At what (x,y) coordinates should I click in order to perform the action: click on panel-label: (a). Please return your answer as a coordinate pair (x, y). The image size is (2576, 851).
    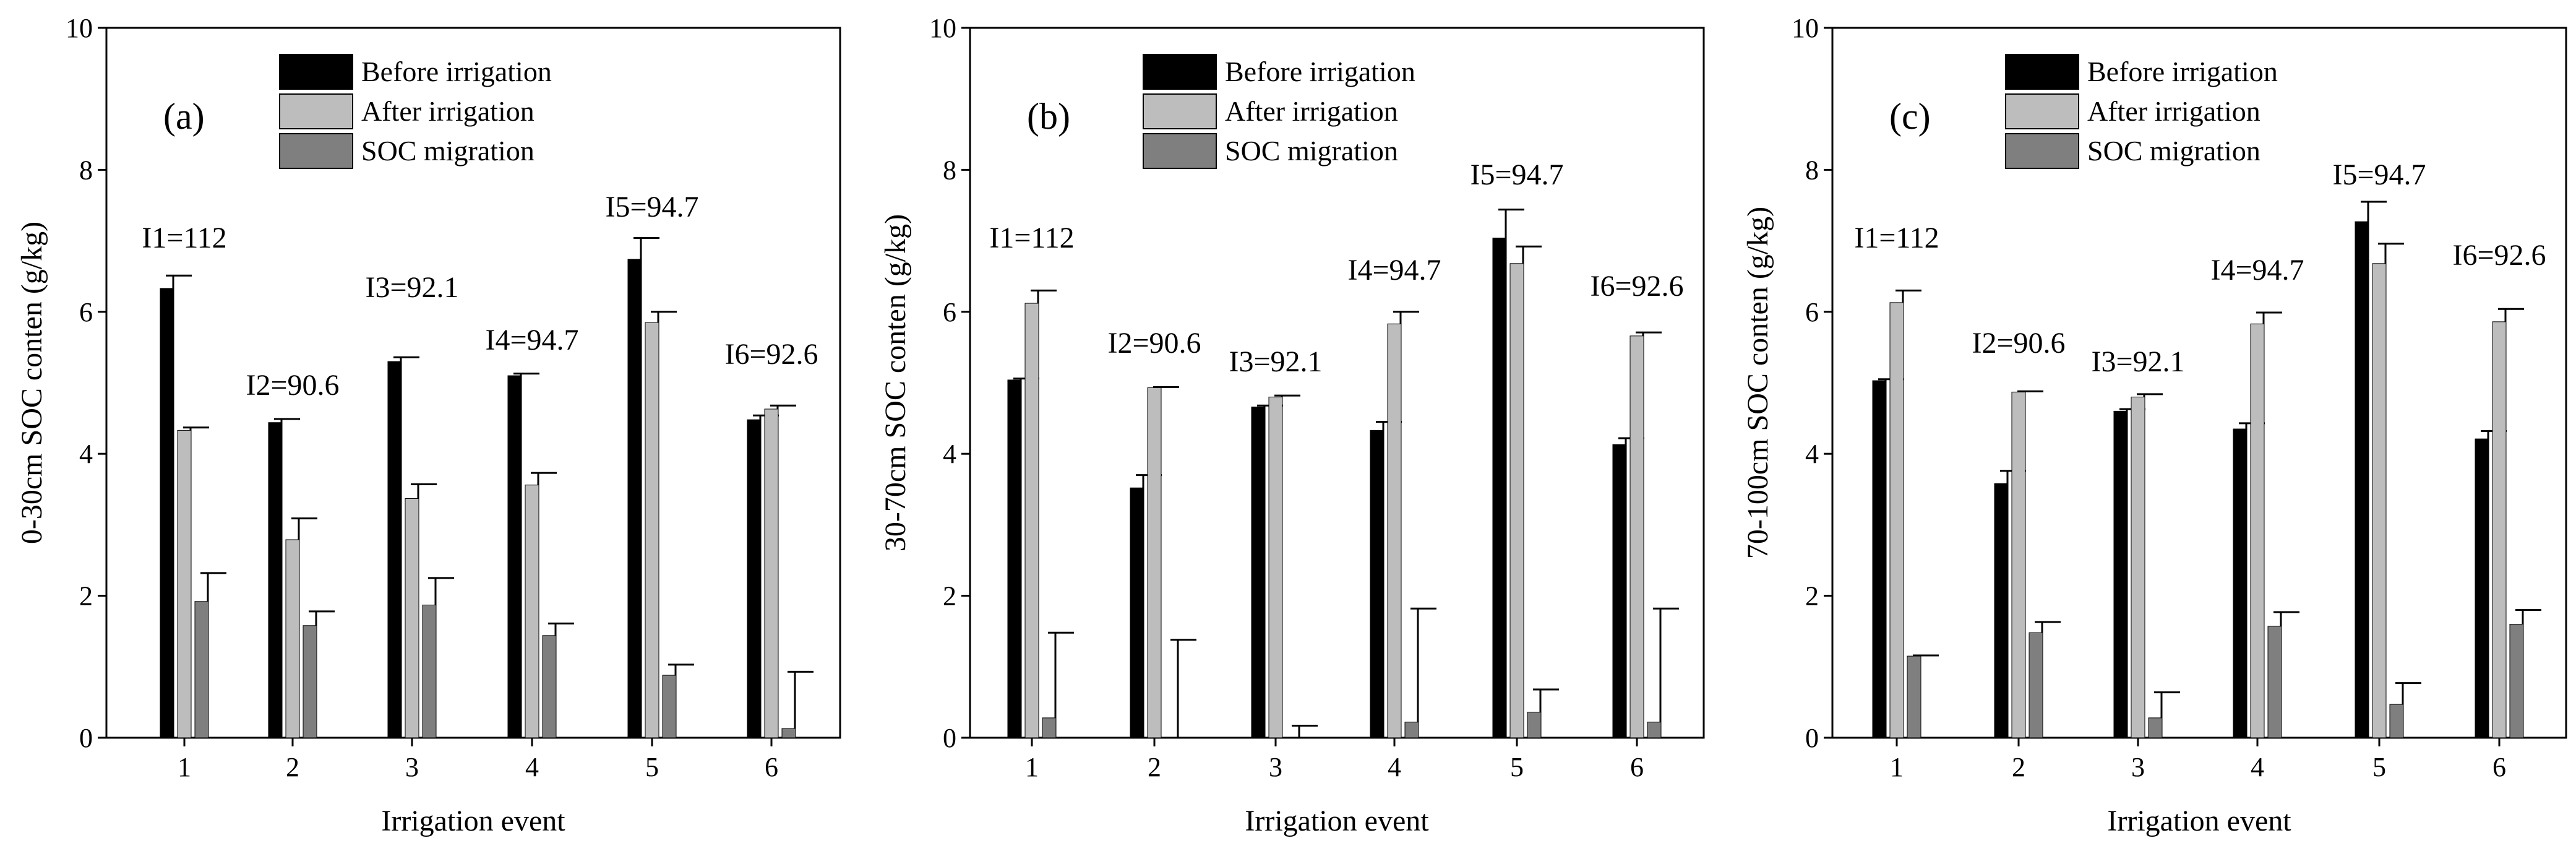
    Looking at the image, I should click on (184, 116).